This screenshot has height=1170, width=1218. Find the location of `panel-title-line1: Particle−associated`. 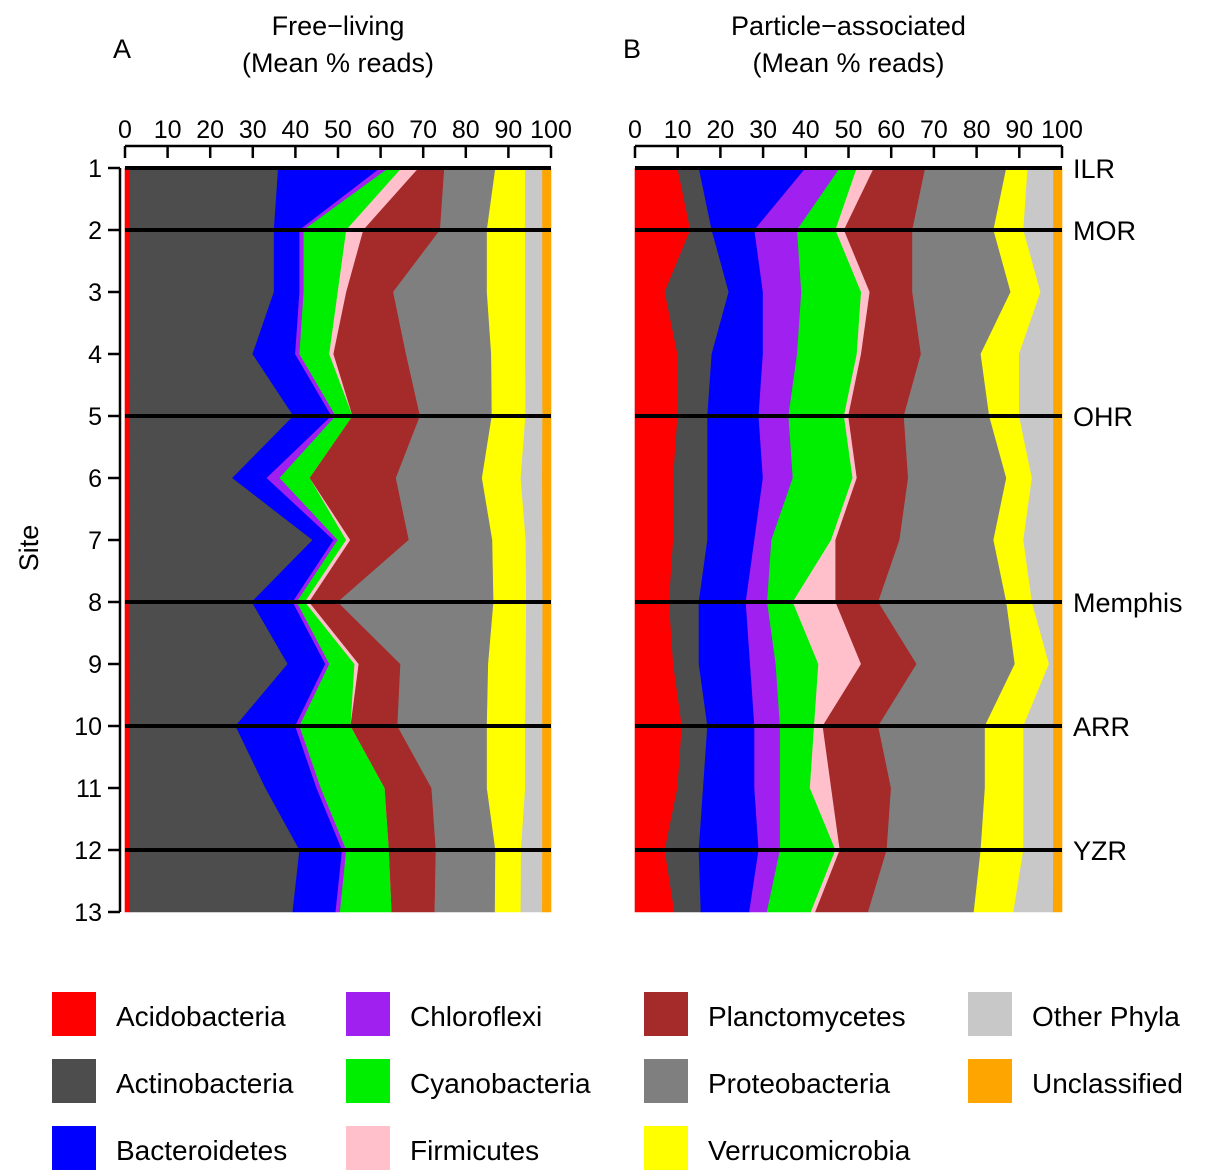

panel-title-line1: Particle−associated is located at coordinates (848, 26).